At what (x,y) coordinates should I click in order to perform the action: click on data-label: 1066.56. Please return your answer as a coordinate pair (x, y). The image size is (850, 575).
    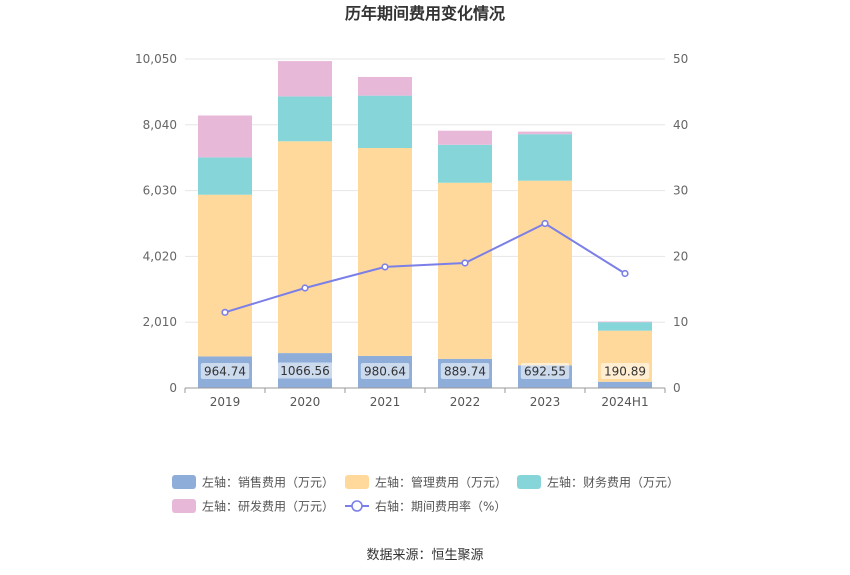
    Looking at the image, I should click on (305, 371).